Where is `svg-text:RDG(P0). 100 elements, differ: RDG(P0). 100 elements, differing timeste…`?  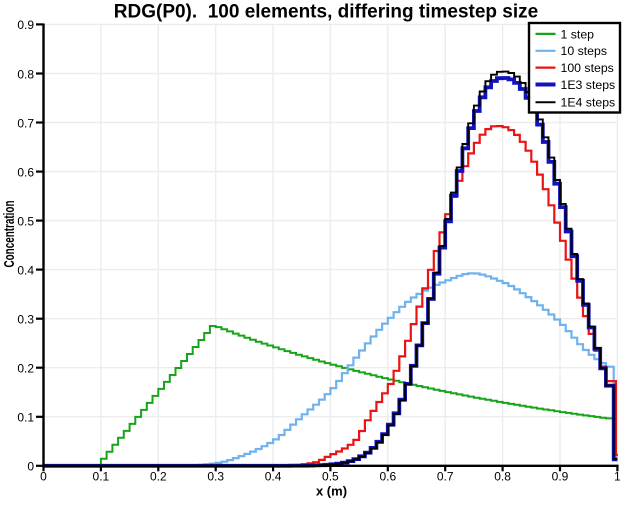
svg-text:RDG(P0). 100 elements, differ: RDG(P0). 100 elements, differing timeste… is located at coordinates (326, 12).